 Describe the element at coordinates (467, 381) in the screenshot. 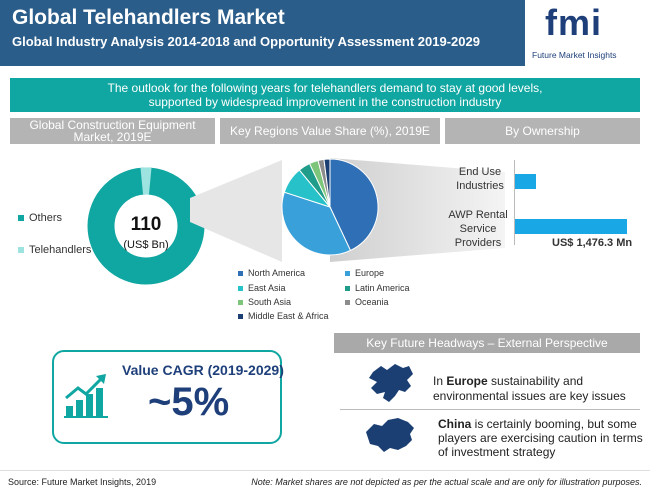

I see `europe-bold: Europe` at that location.